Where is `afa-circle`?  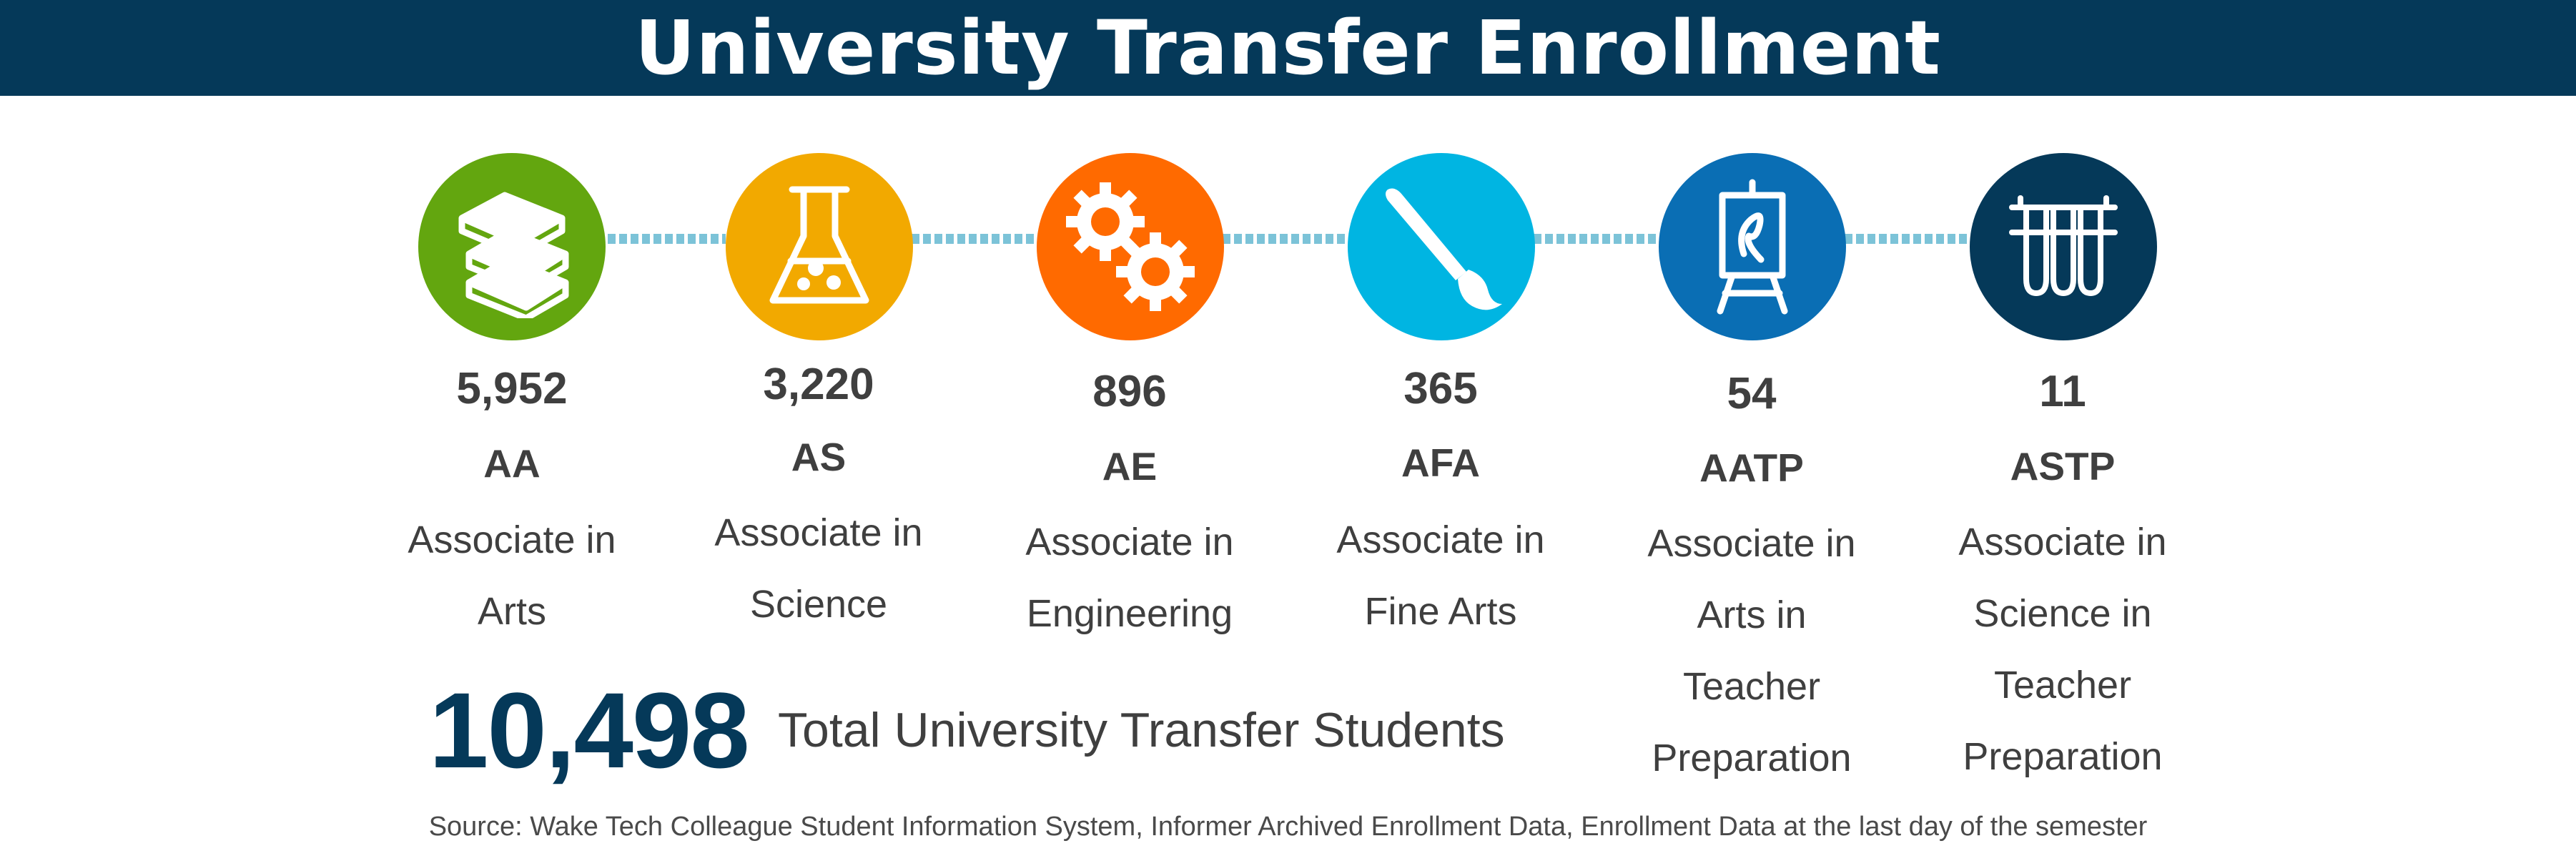 afa-circle is located at coordinates (1441, 246).